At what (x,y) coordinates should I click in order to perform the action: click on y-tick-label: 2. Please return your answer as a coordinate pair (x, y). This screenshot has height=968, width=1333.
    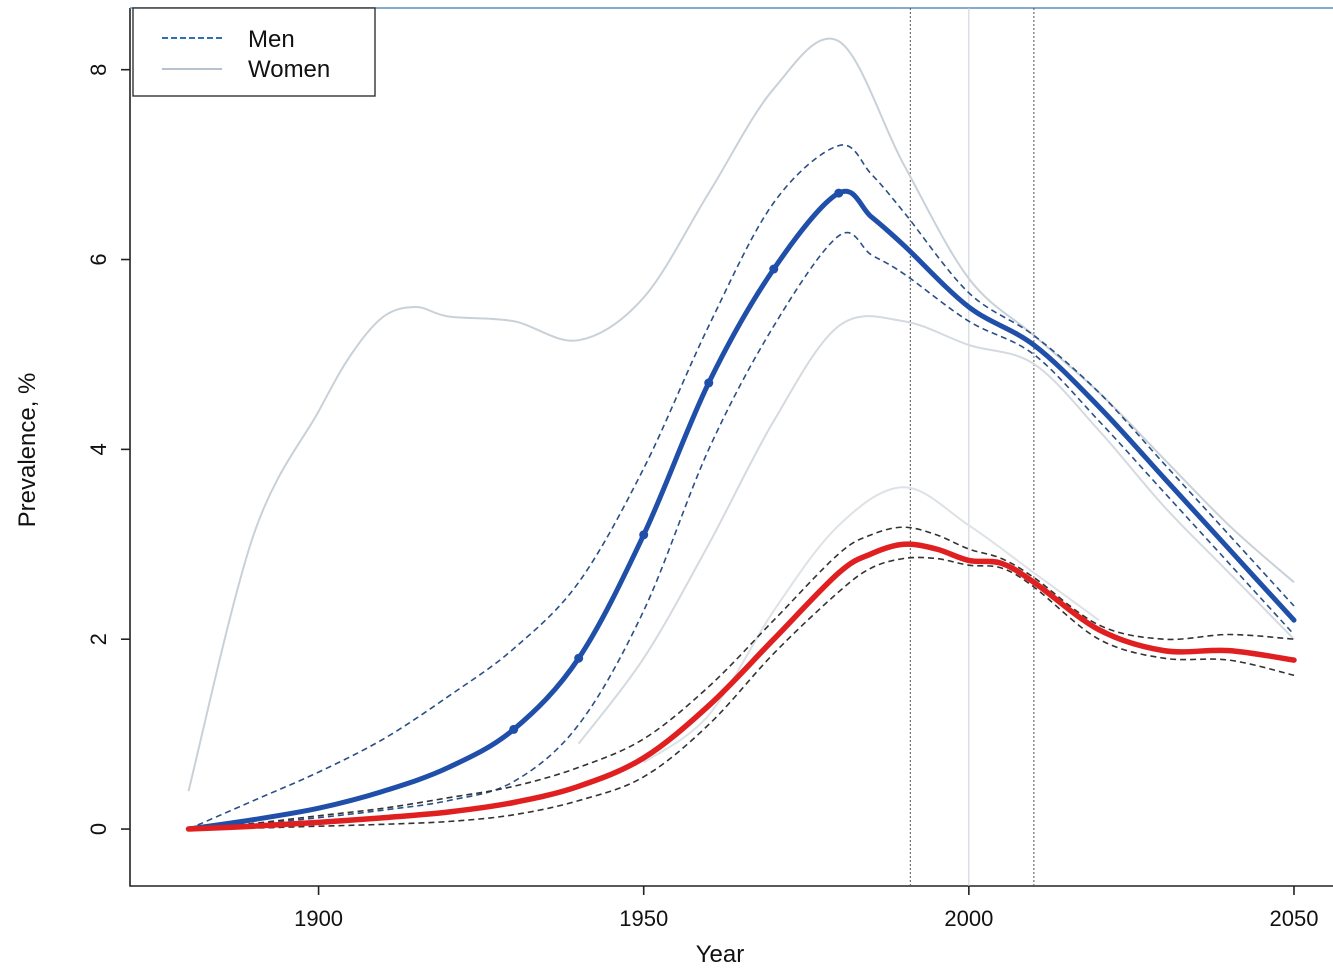
    Looking at the image, I should click on (98, 639).